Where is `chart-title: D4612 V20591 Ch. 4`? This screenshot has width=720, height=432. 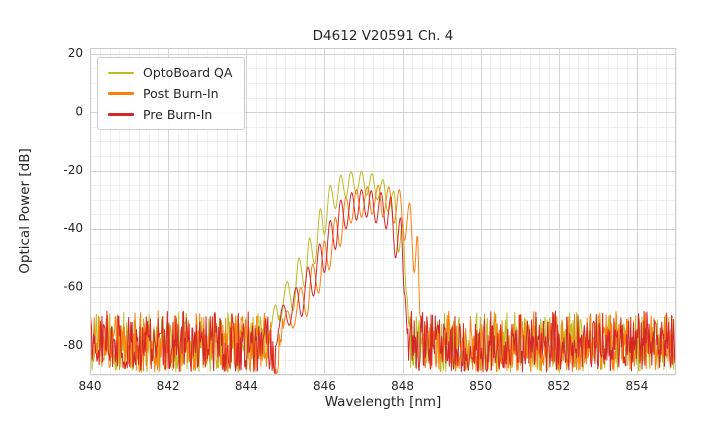 chart-title: D4612 V20591 Ch. 4 is located at coordinates (383, 36).